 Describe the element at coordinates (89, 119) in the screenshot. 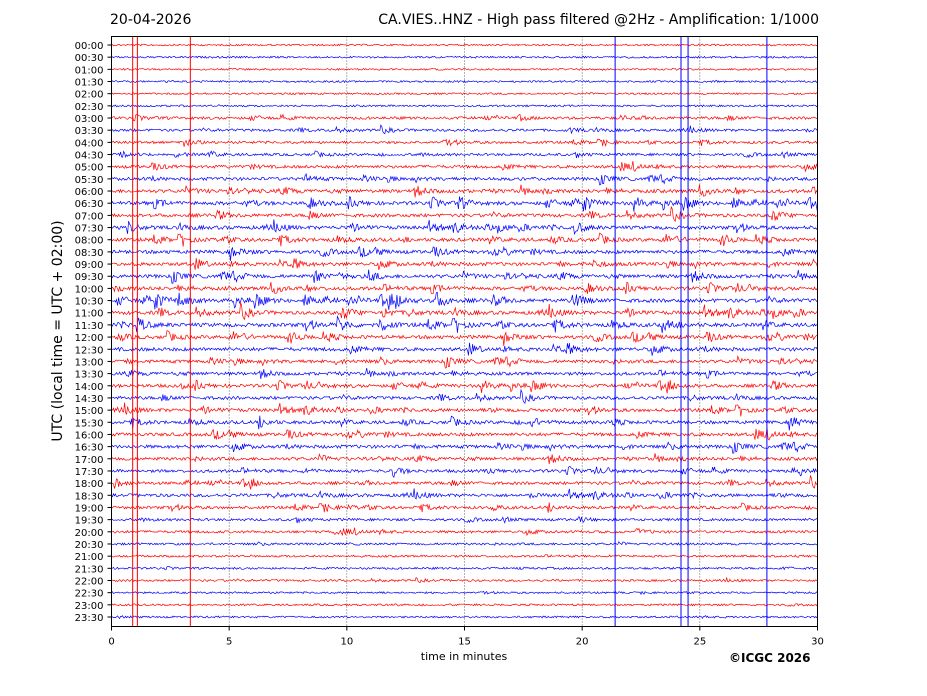

I see `y-tick-label: 03:00` at that location.